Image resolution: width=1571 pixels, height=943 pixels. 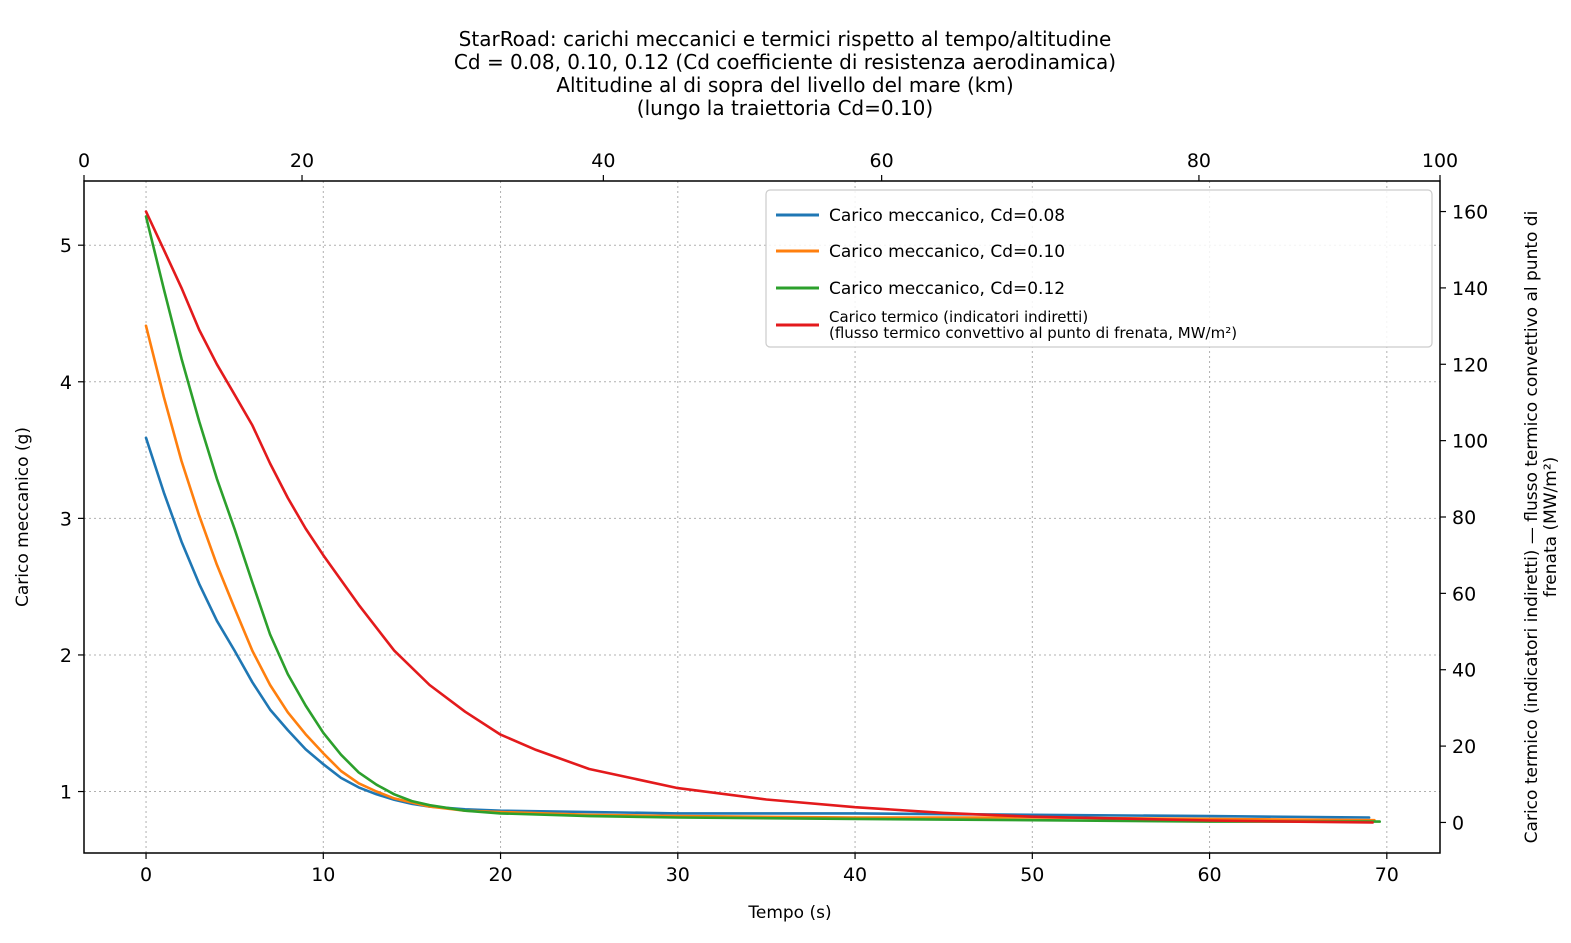 What do you see at coordinates (1551, 527) in the screenshot?
I see `y2-axis-label-line-2: frenata (MW/m²)` at bounding box center [1551, 527].